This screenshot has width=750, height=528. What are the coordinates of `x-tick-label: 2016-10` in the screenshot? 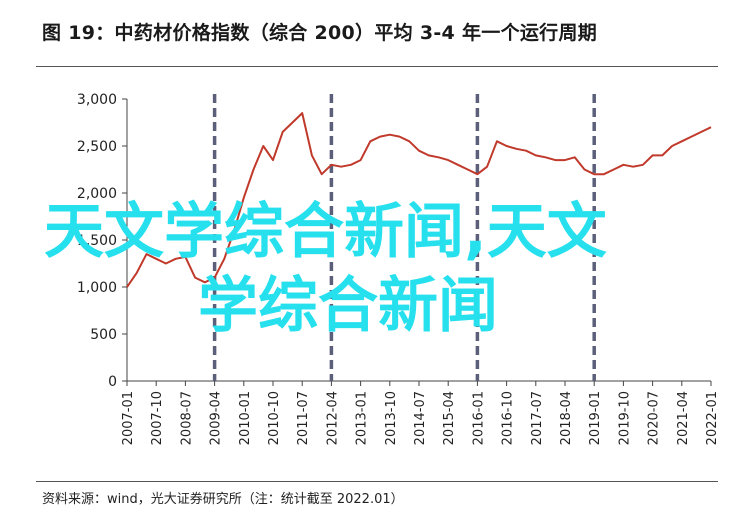 It's located at (508, 418).